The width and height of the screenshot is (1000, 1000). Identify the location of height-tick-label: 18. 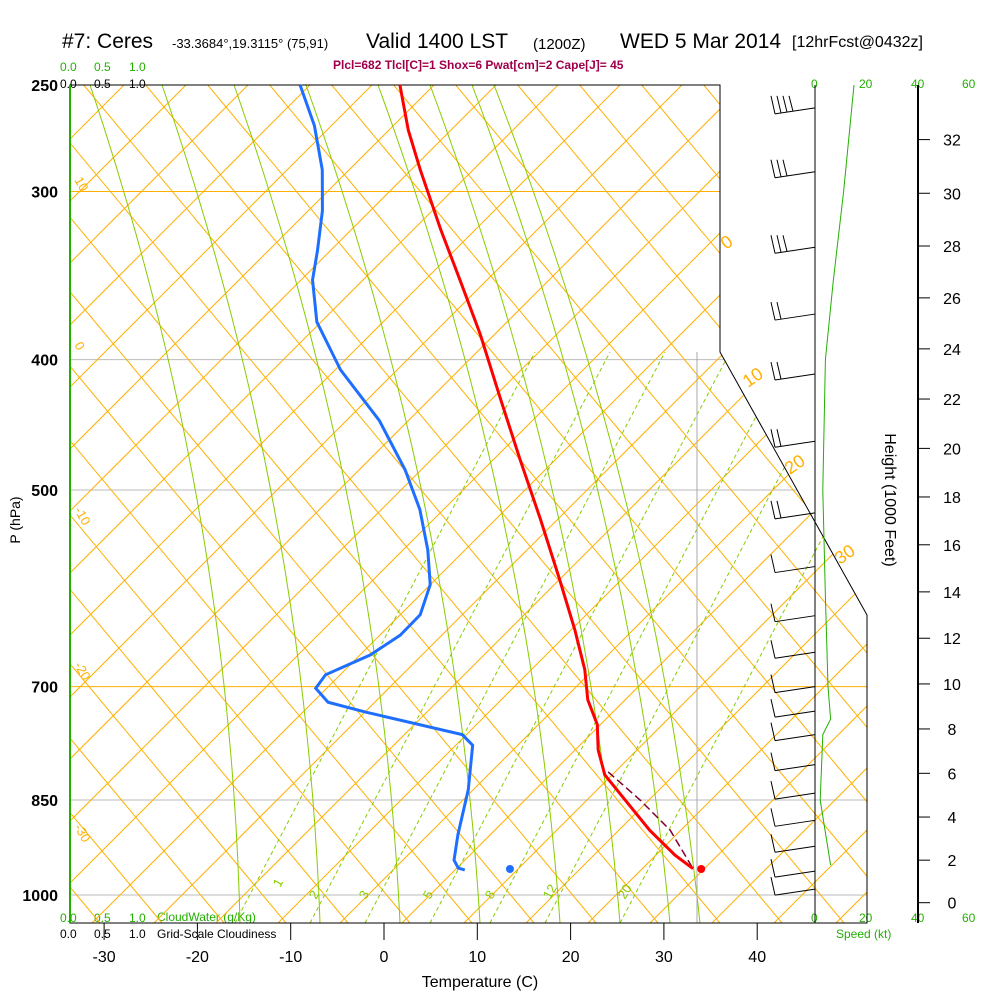
(952, 498).